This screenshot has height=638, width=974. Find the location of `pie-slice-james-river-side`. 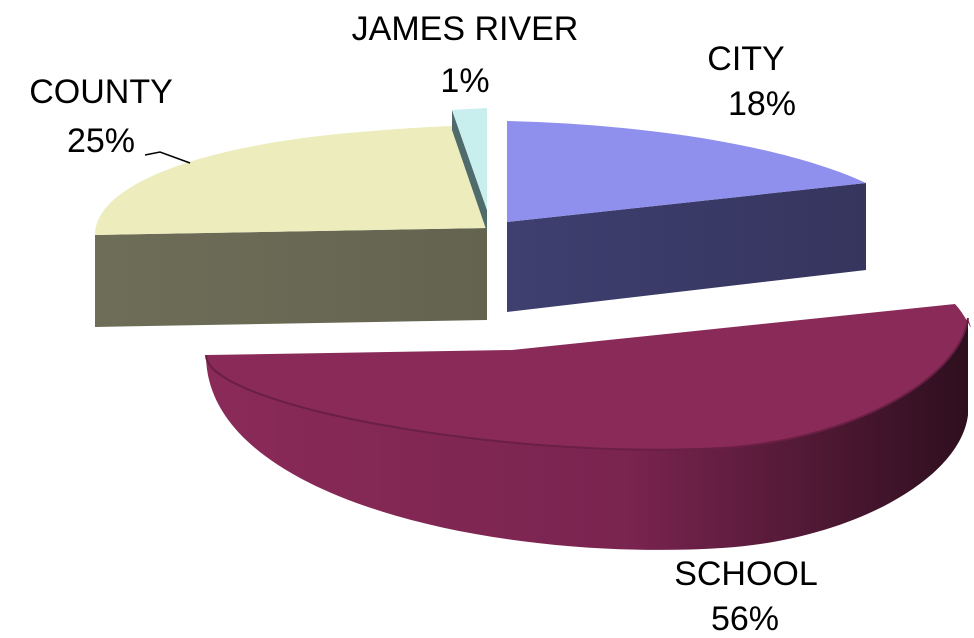

pie-slice-james-river-side is located at coordinates (469, 171).